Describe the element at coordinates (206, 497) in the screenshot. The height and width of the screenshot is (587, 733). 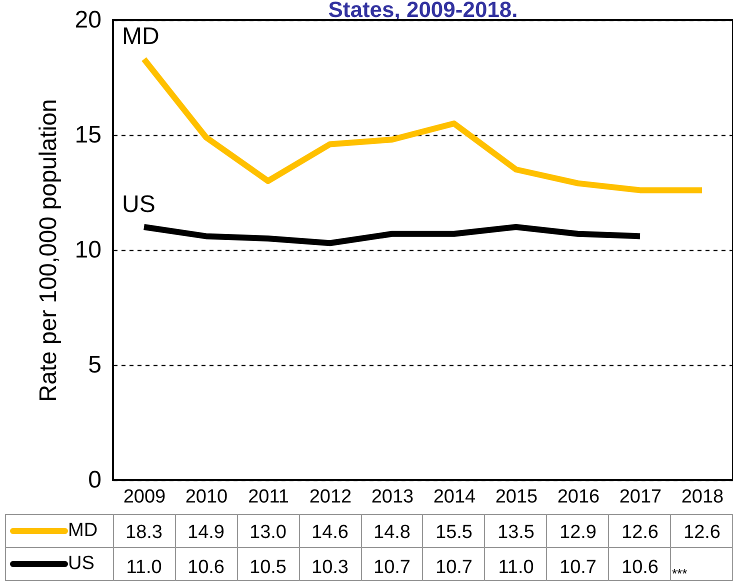
I see `x-tick-label: 2010` at that location.